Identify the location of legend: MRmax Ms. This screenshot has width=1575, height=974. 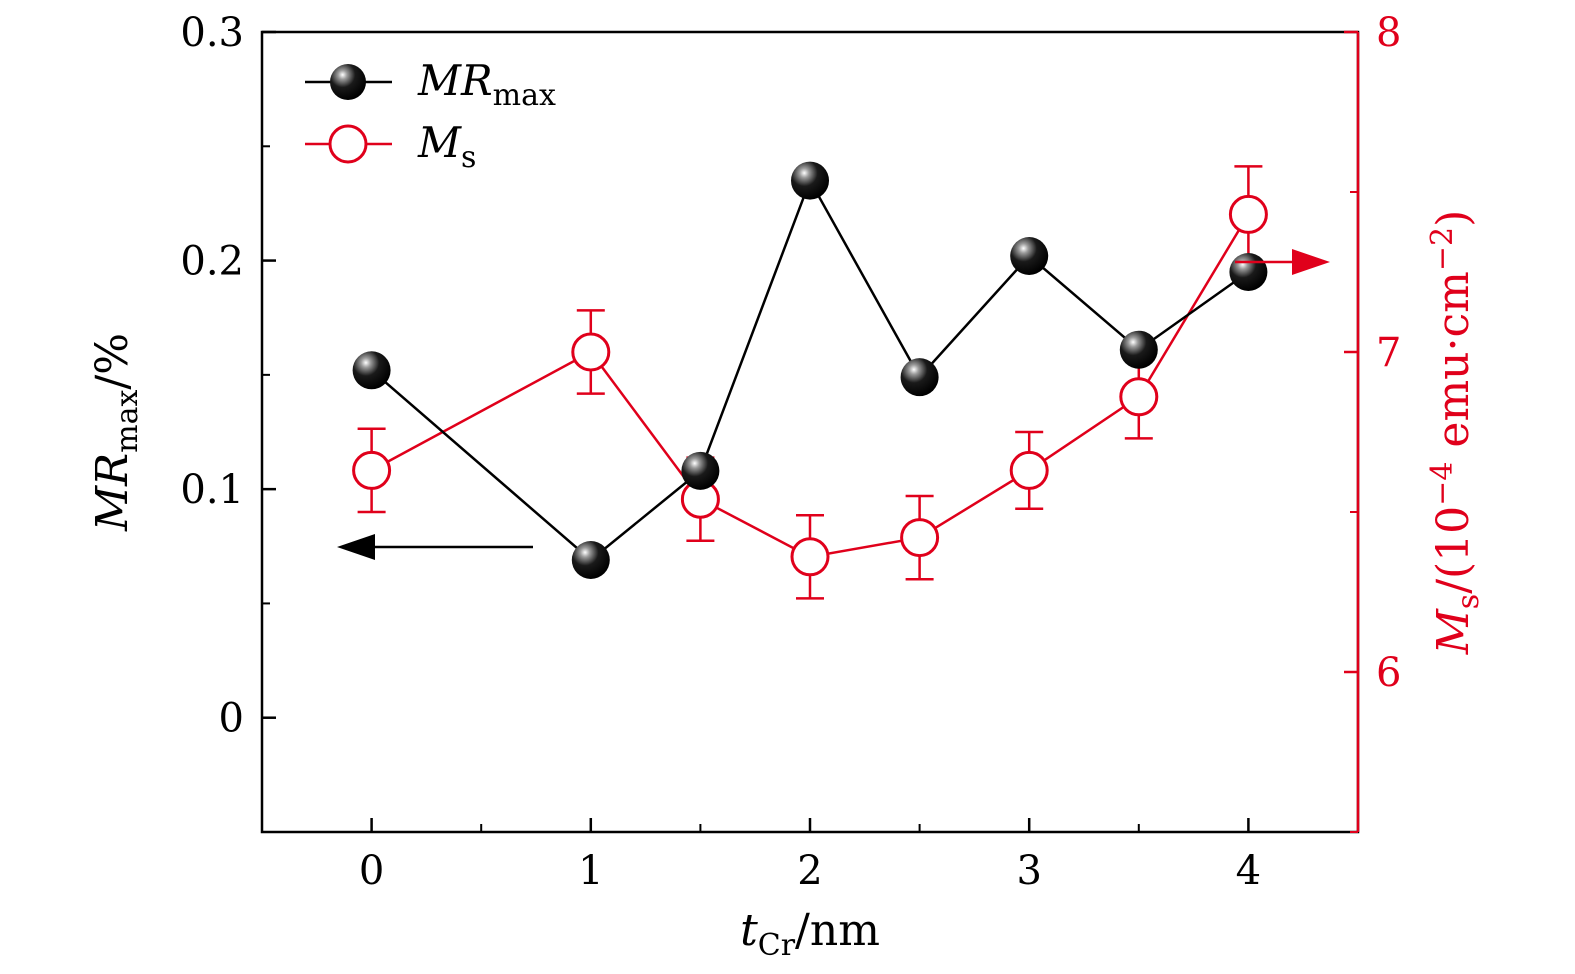
(430, 115).